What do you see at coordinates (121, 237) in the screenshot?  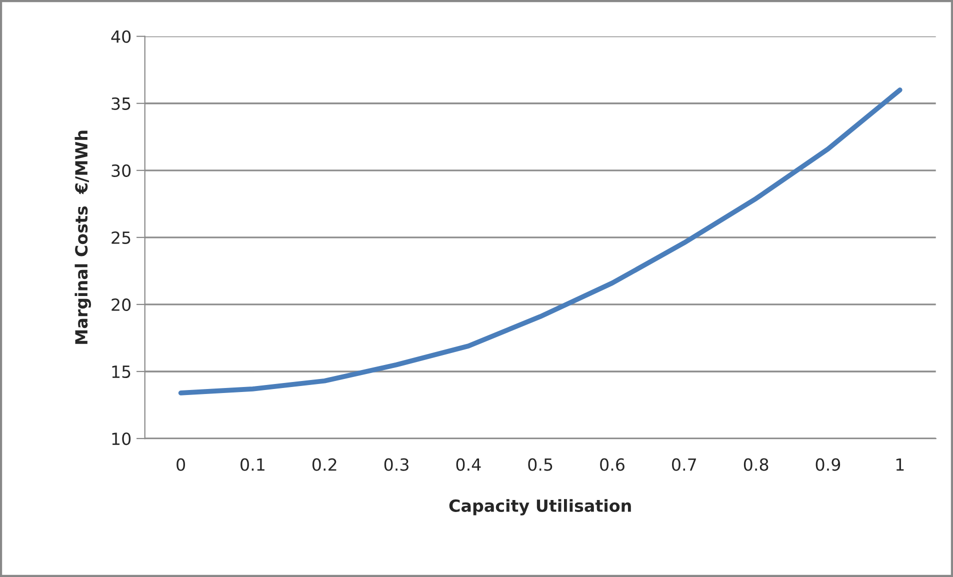 I see `y-tick-label: 25` at bounding box center [121, 237].